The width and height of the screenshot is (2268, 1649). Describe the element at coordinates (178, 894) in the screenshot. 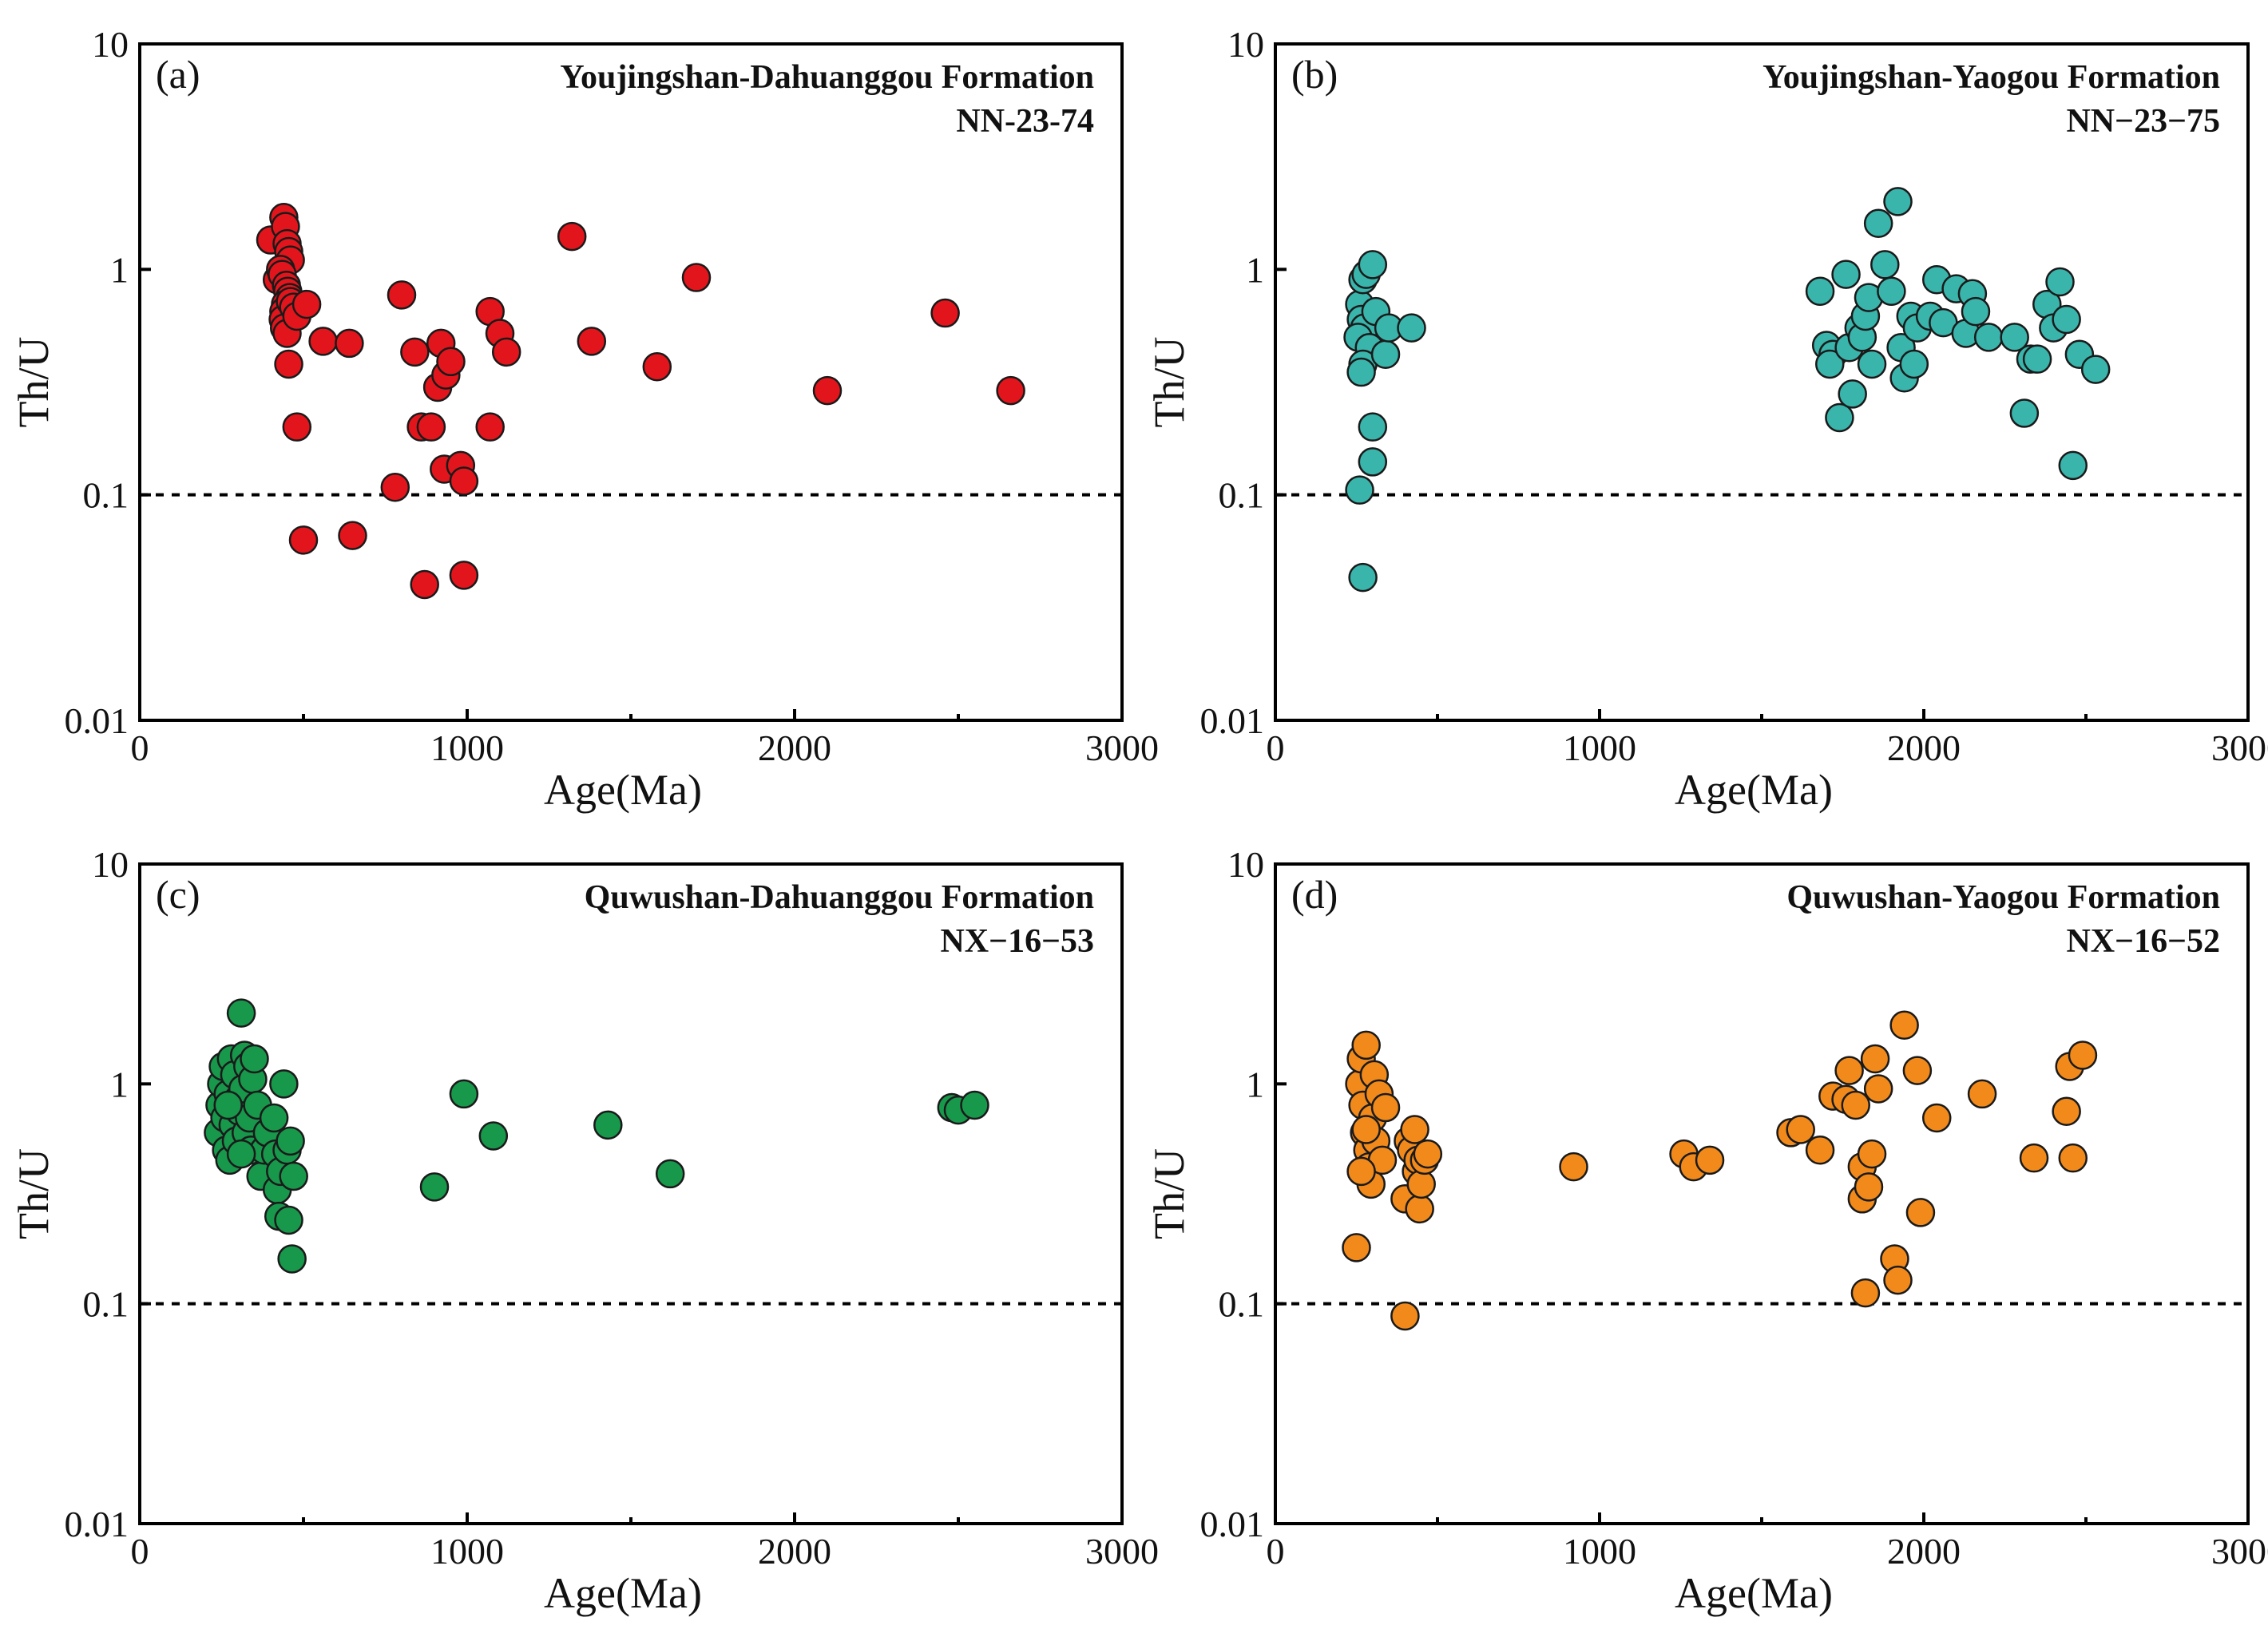

I see `panel-letter: (c)` at that location.